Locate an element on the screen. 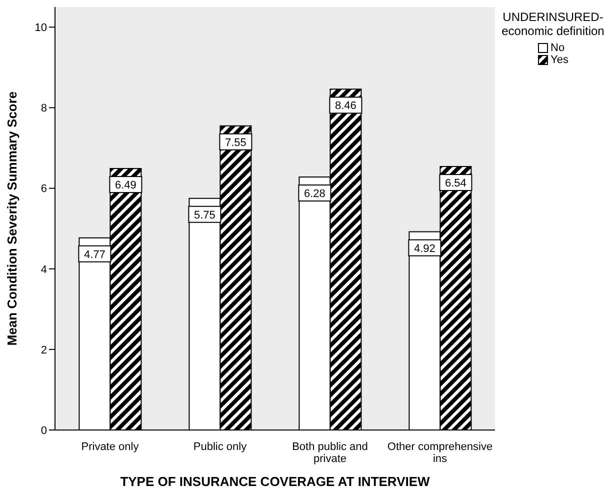  y-tick-label: 0 is located at coordinates (43, 430).